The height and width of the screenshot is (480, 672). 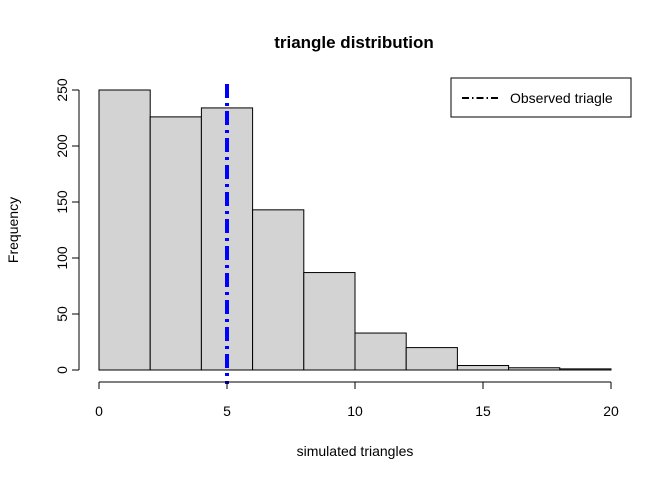 What do you see at coordinates (67, 226) in the screenshot?
I see `y-axis: 0 50 100 150 200 250` at bounding box center [67, 226].